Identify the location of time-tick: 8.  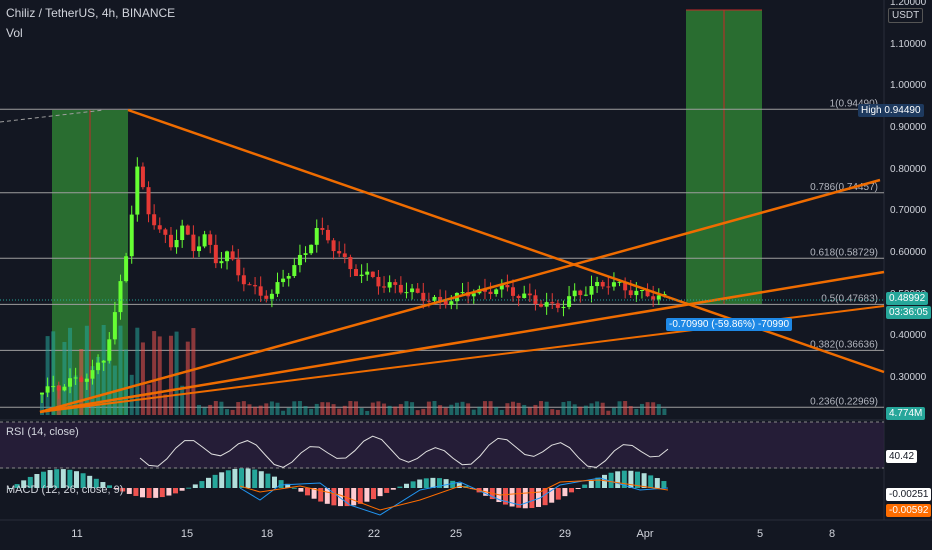
(832, 534).